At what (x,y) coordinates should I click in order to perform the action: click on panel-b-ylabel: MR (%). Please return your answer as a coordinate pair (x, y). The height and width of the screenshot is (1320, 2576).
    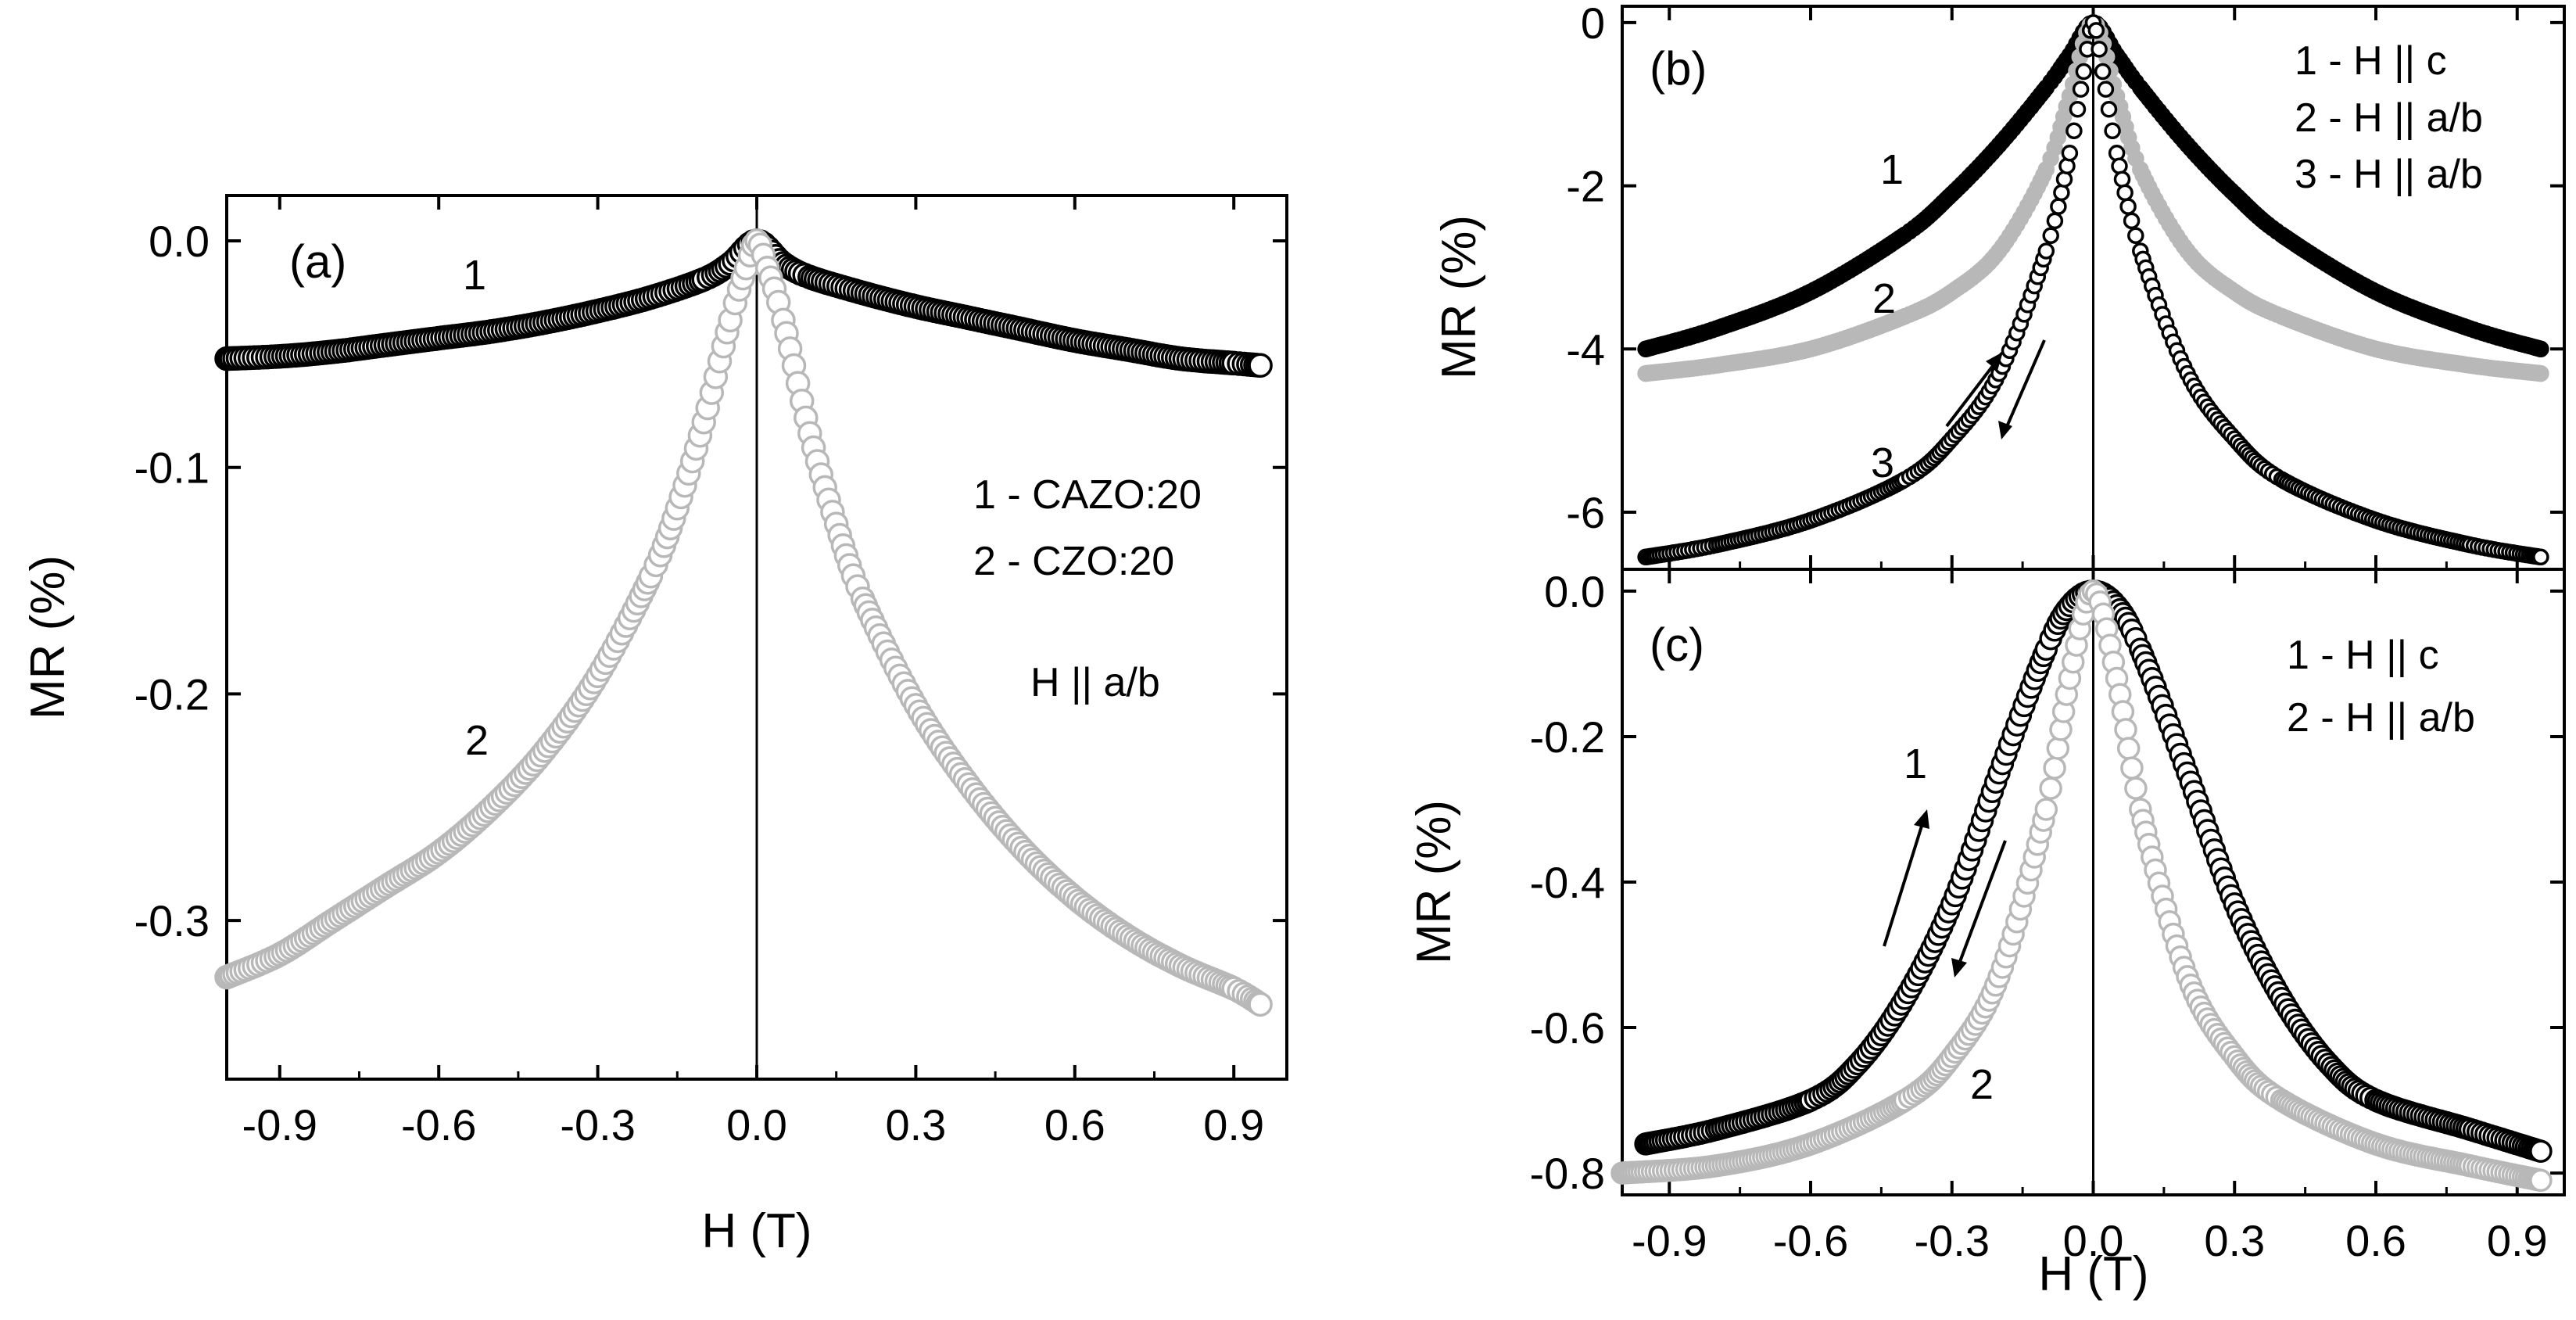
    Looking at the image, I should click on (1459, 297).